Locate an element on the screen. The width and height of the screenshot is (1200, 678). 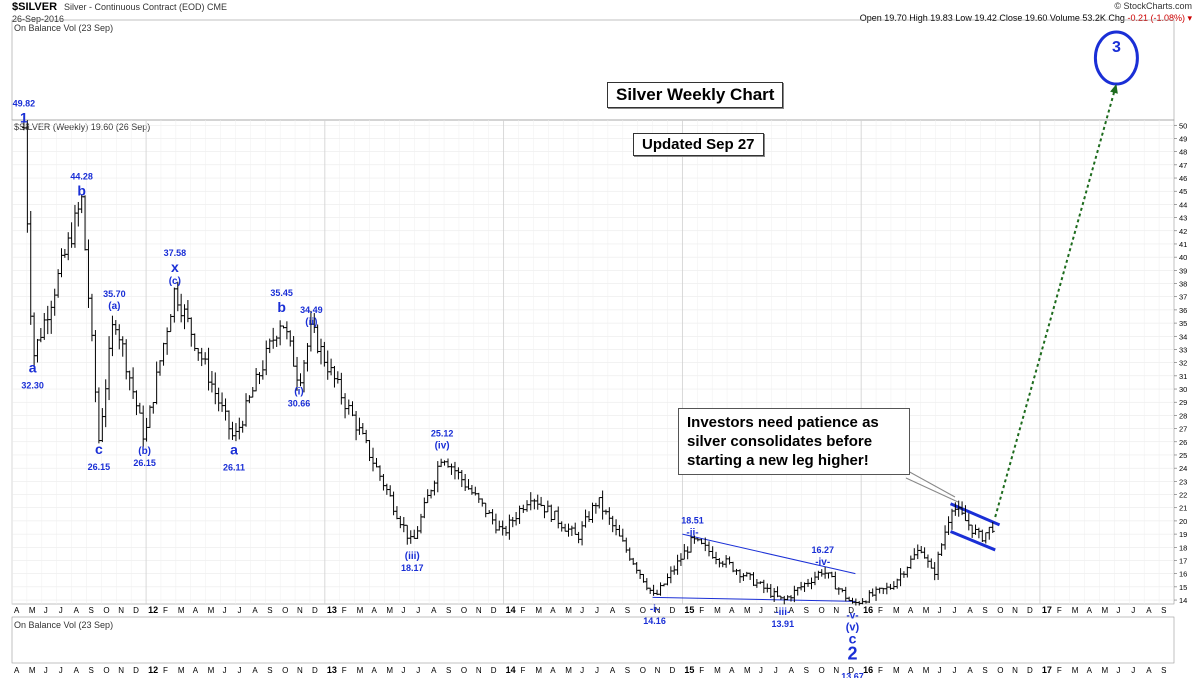
wave-w2-line-1: (v) is located at coordinates (853, 627).